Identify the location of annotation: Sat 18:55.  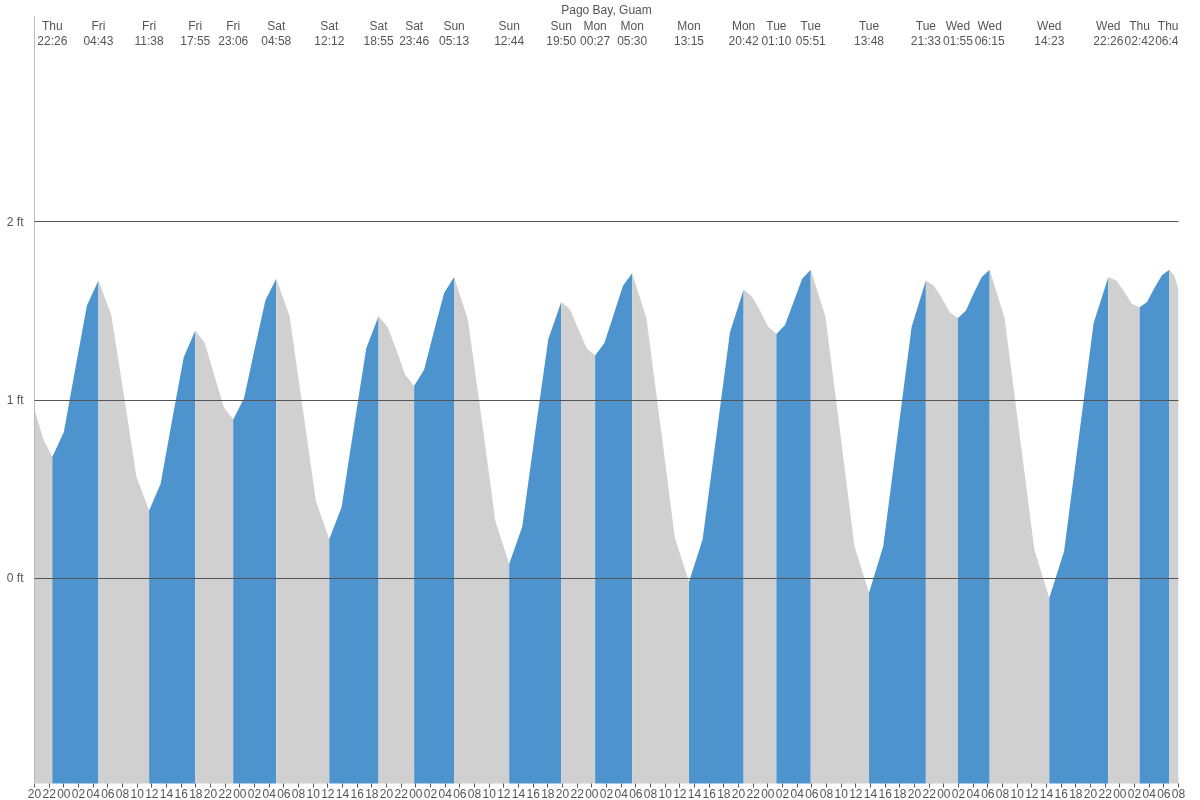
(378, 33).